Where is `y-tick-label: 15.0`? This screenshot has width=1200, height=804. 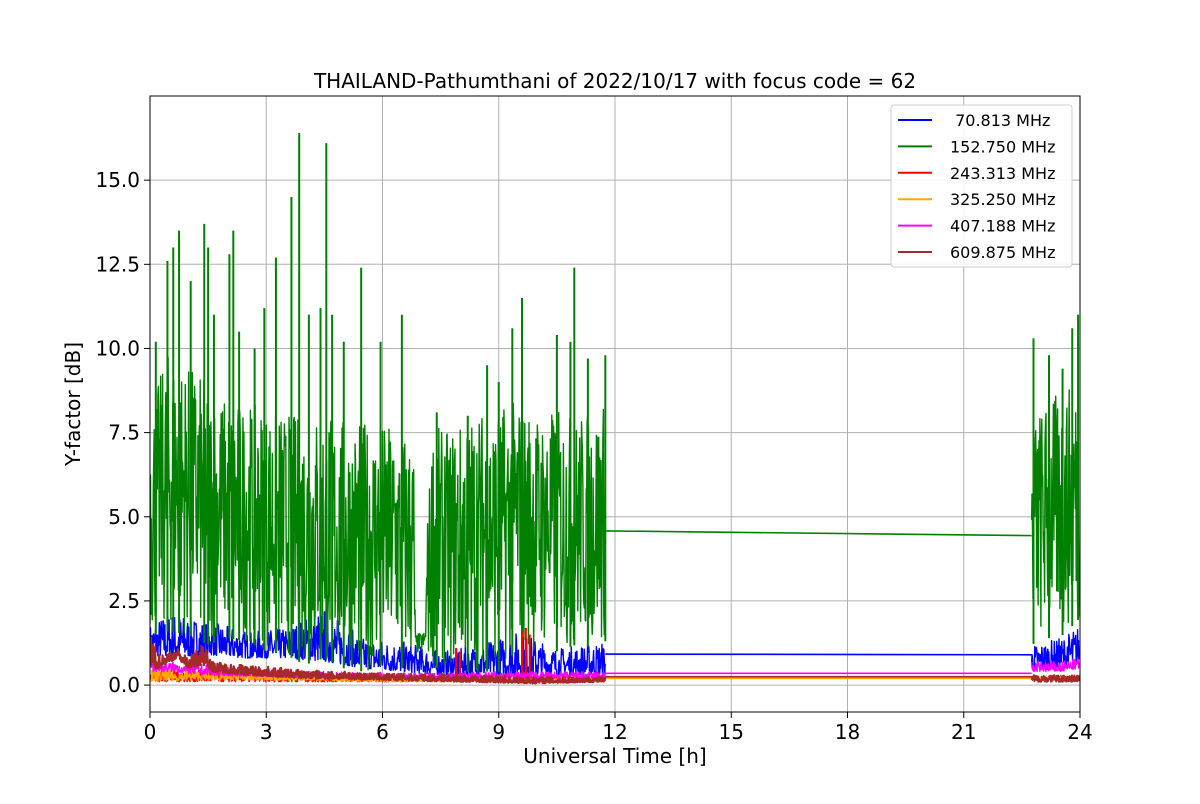
y-tick-label: 15.0 is located at coordinates (117, 180).